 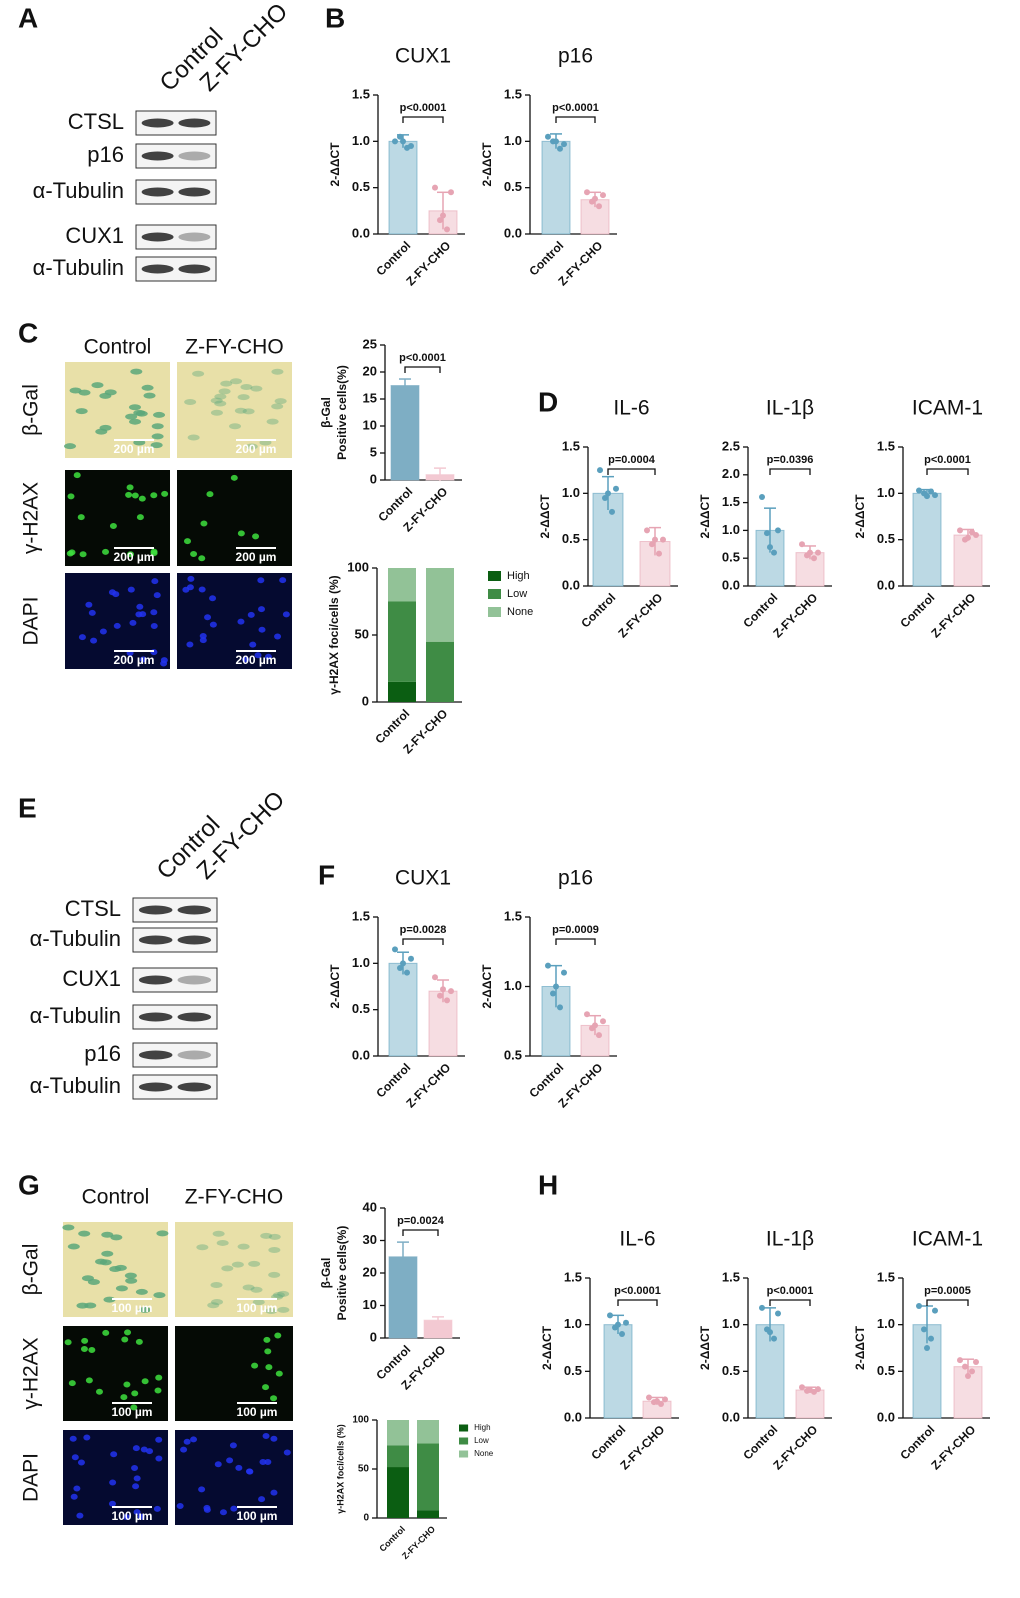 What do you see at coordinates (421, 1221) in the screenshot?
I see `significance-label: p=0.0024` at bounding box center [421, 1221].